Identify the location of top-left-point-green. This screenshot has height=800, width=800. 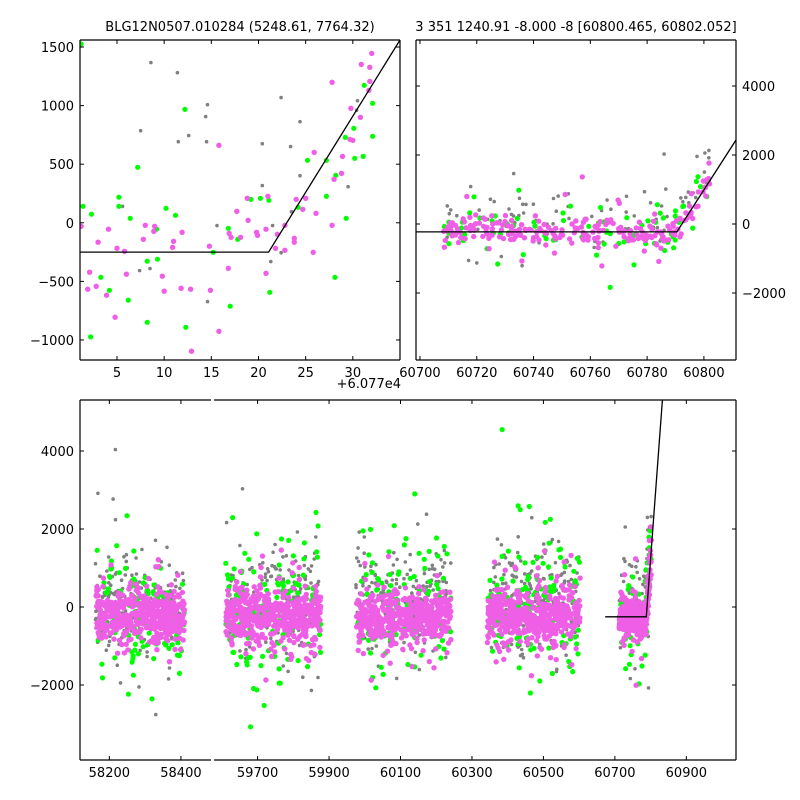
(118, 197).